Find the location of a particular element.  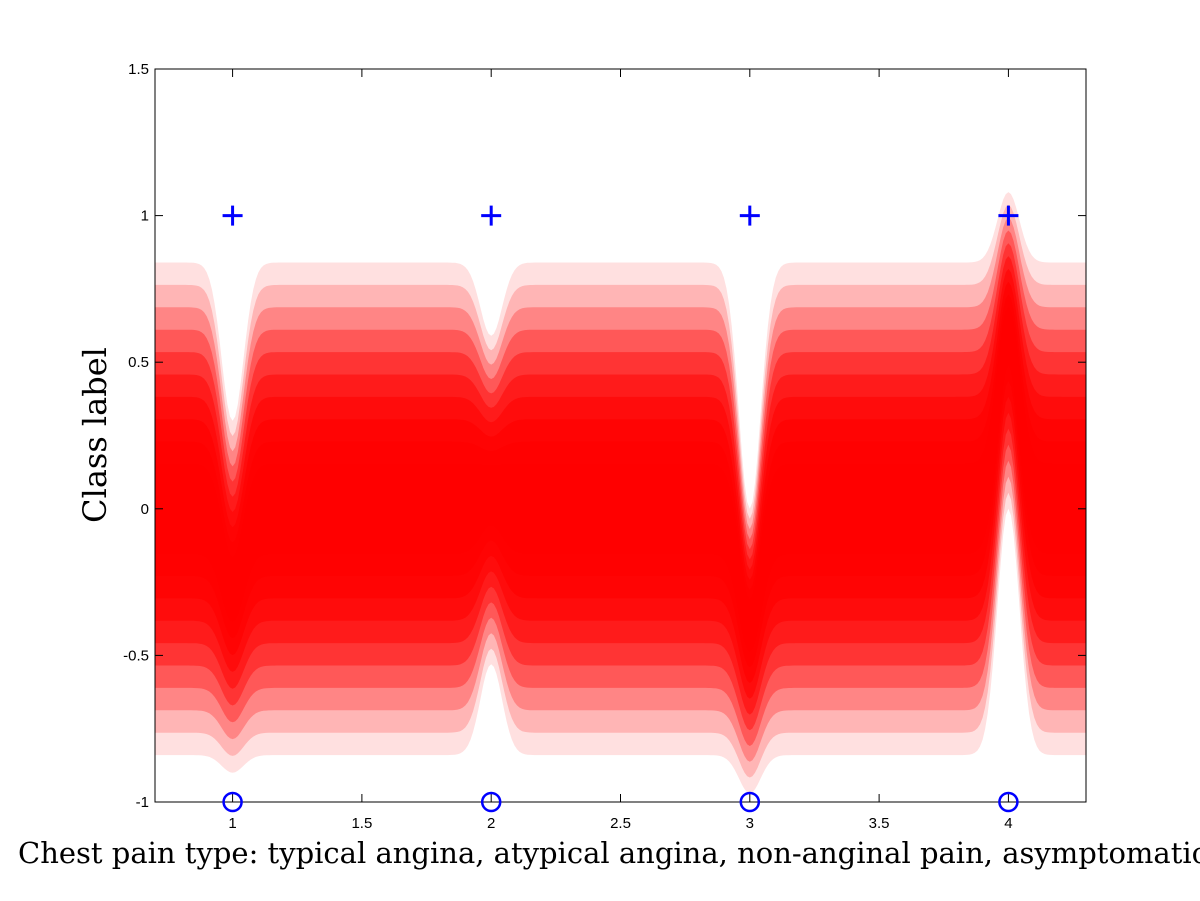

x-tick-label: 2.5 is located at coordinates (620, 823).